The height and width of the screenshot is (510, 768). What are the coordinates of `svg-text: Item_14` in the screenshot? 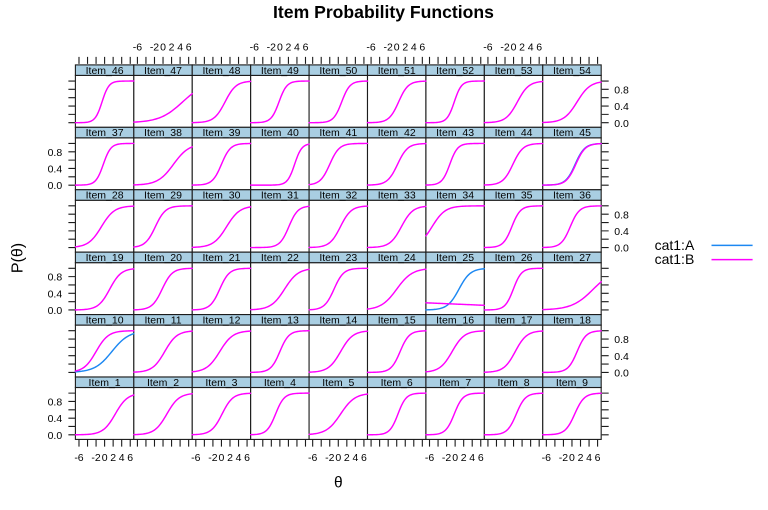 It's located at (338, 320).